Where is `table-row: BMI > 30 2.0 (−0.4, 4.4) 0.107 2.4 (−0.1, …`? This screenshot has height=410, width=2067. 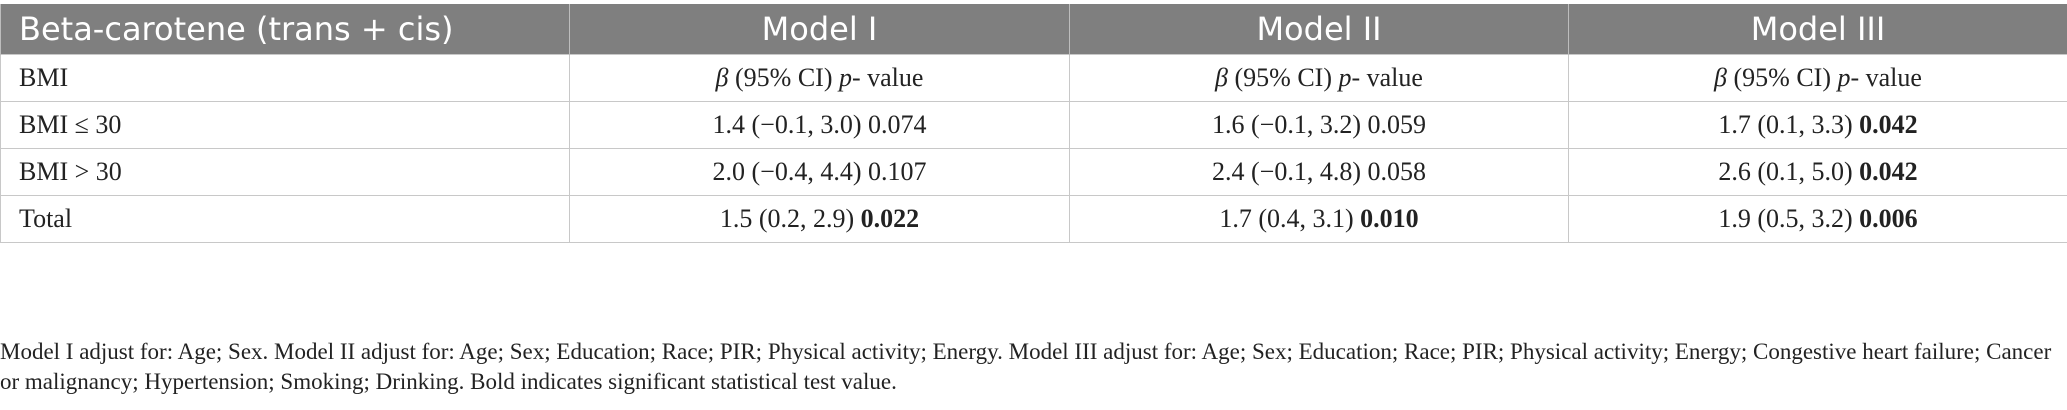 table-row: BMI > 30 2.0 (−0.4, 4.4) 0.107 2.4 (−0.1, … is located at coordinates (1033, 172).